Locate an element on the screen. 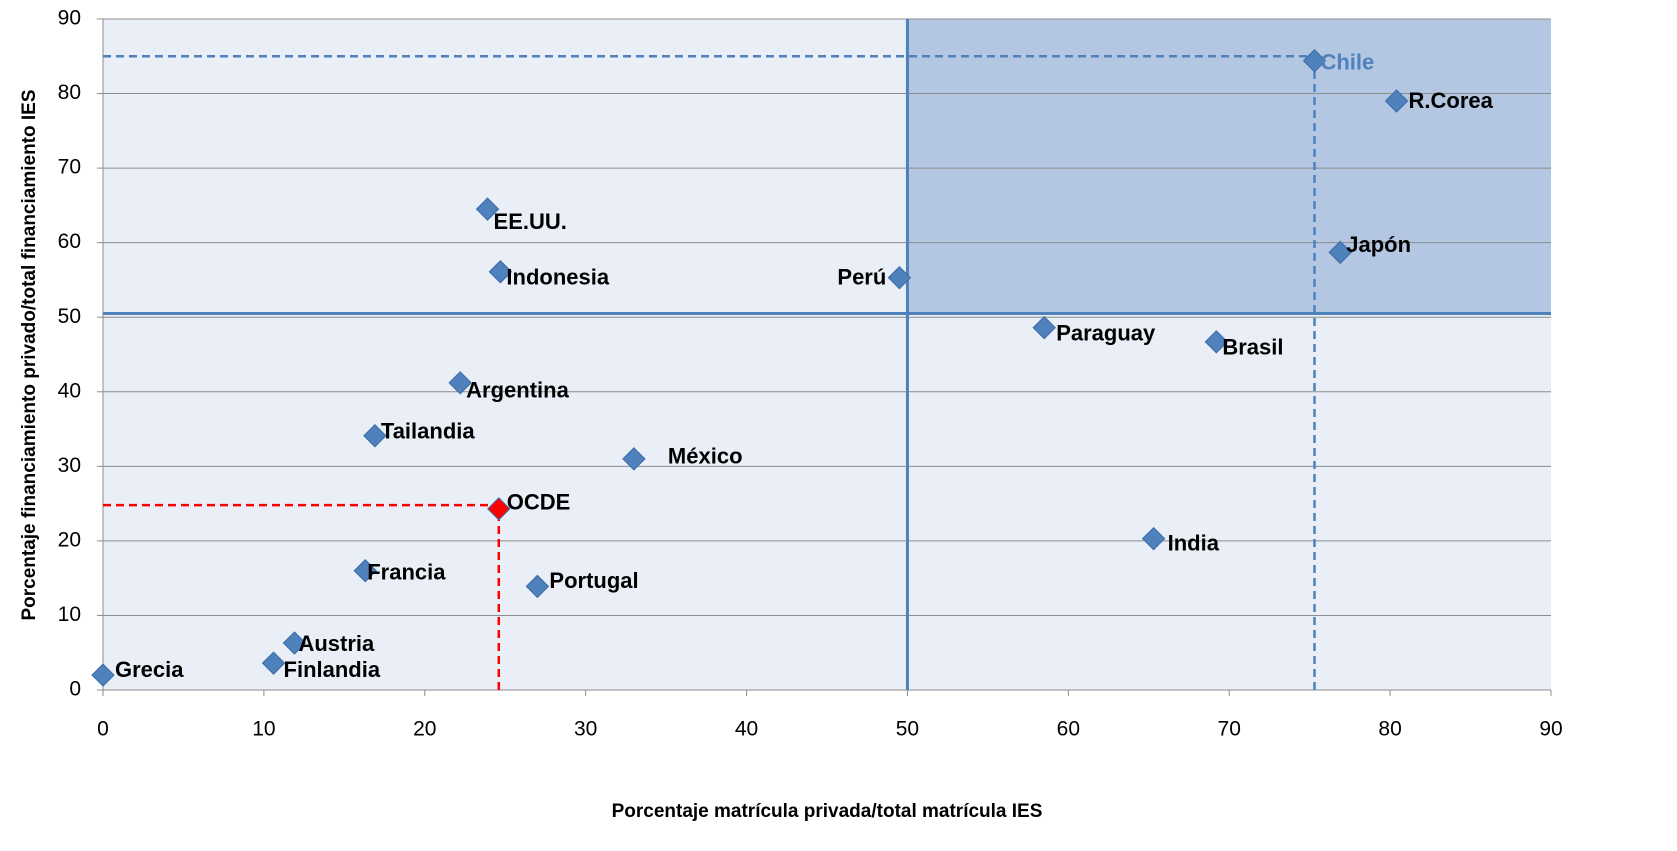 The image size is (1677, 851). point-label: Chile is located at coordinates (1347, 62).